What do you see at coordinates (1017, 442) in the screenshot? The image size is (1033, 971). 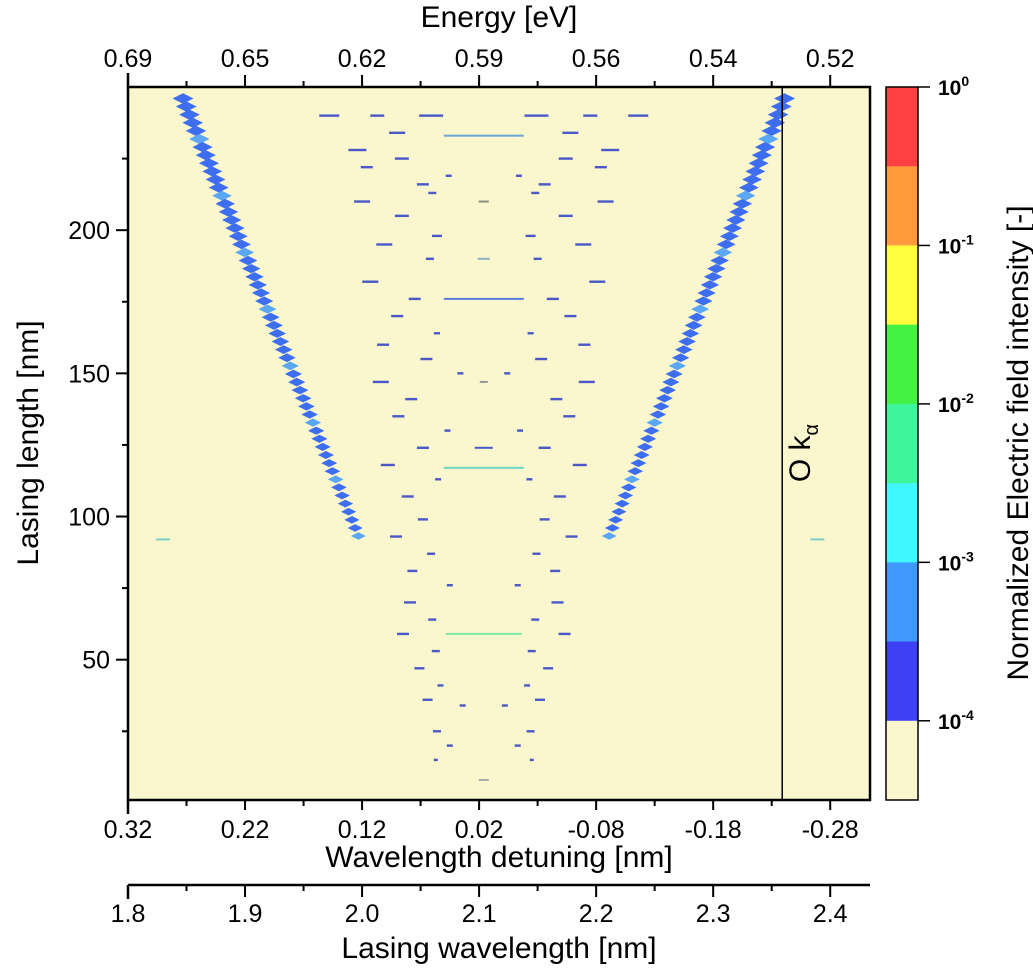 I see `colorbar-title: Normalized Electric field intensity [-]` at bounding box center [1017, 442].